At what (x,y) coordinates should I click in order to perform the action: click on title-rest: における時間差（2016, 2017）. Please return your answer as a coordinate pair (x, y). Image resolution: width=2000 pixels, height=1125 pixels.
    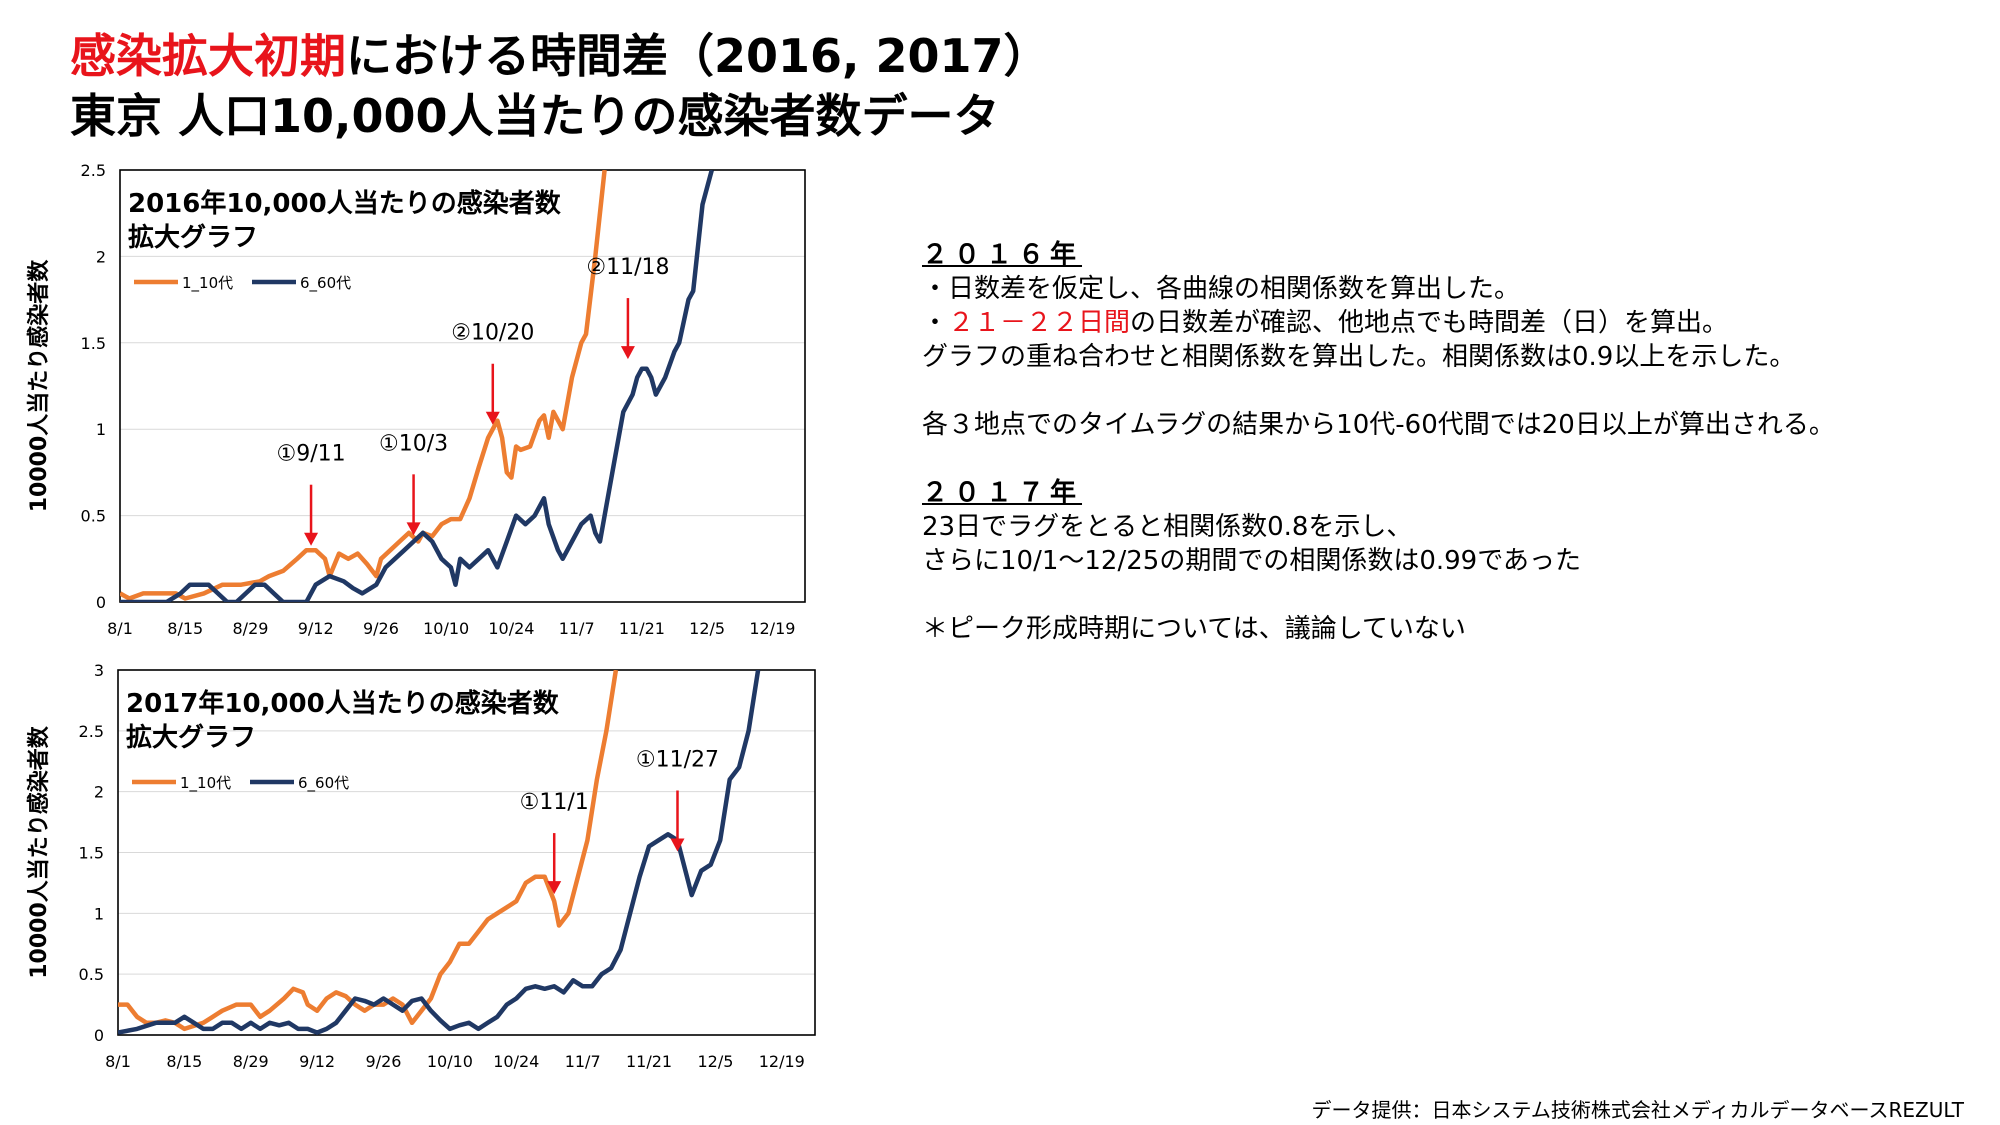
    Looking at the image, I should click on (698, 56).